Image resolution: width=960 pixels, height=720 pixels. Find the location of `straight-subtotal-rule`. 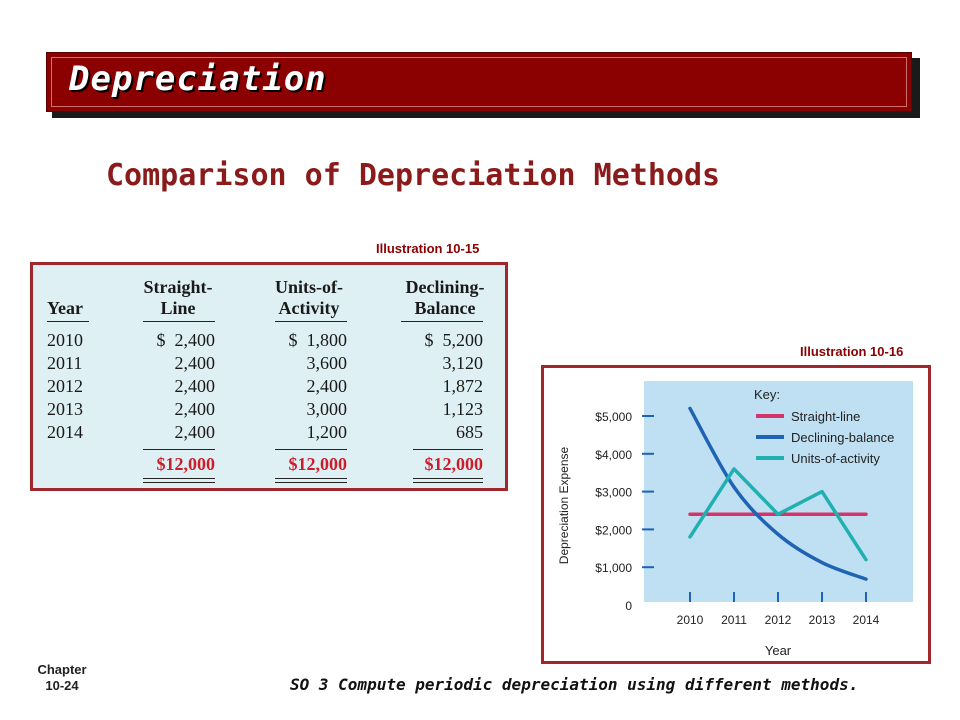

straight-subtotal-rule is located at coordinates (179, 449).